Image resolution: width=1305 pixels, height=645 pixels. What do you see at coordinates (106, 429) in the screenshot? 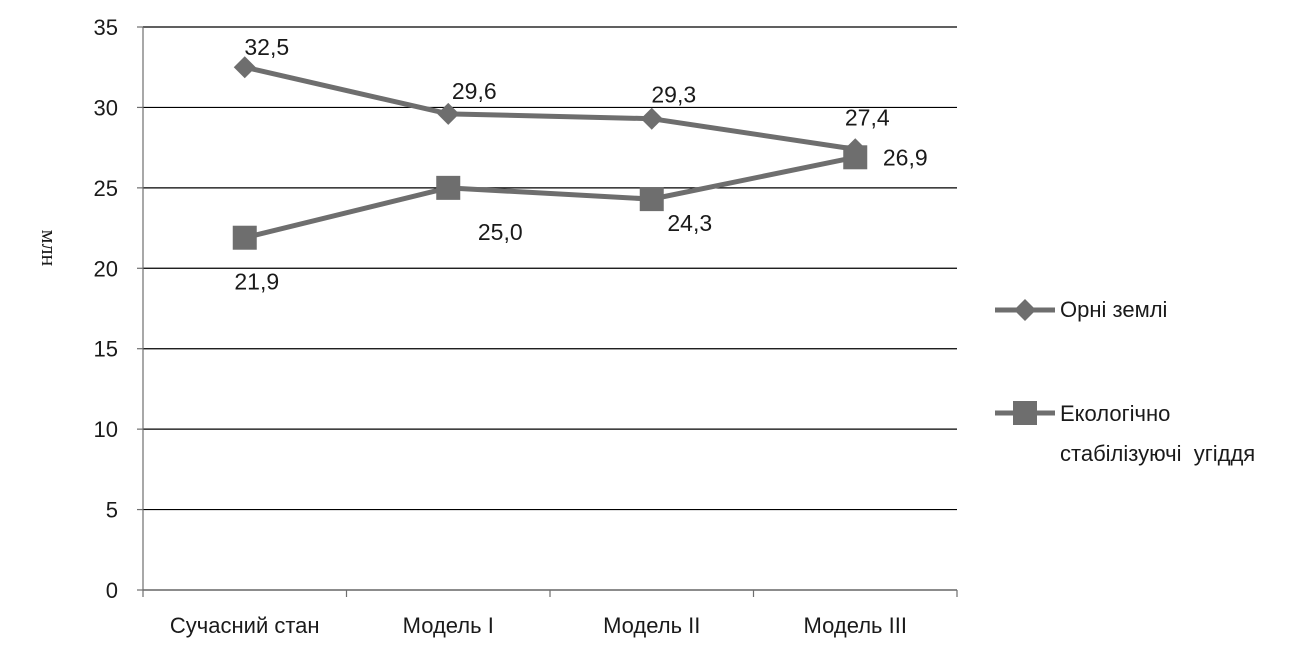
I see `y-tick-label: 10` at bounding box center [106, 429].